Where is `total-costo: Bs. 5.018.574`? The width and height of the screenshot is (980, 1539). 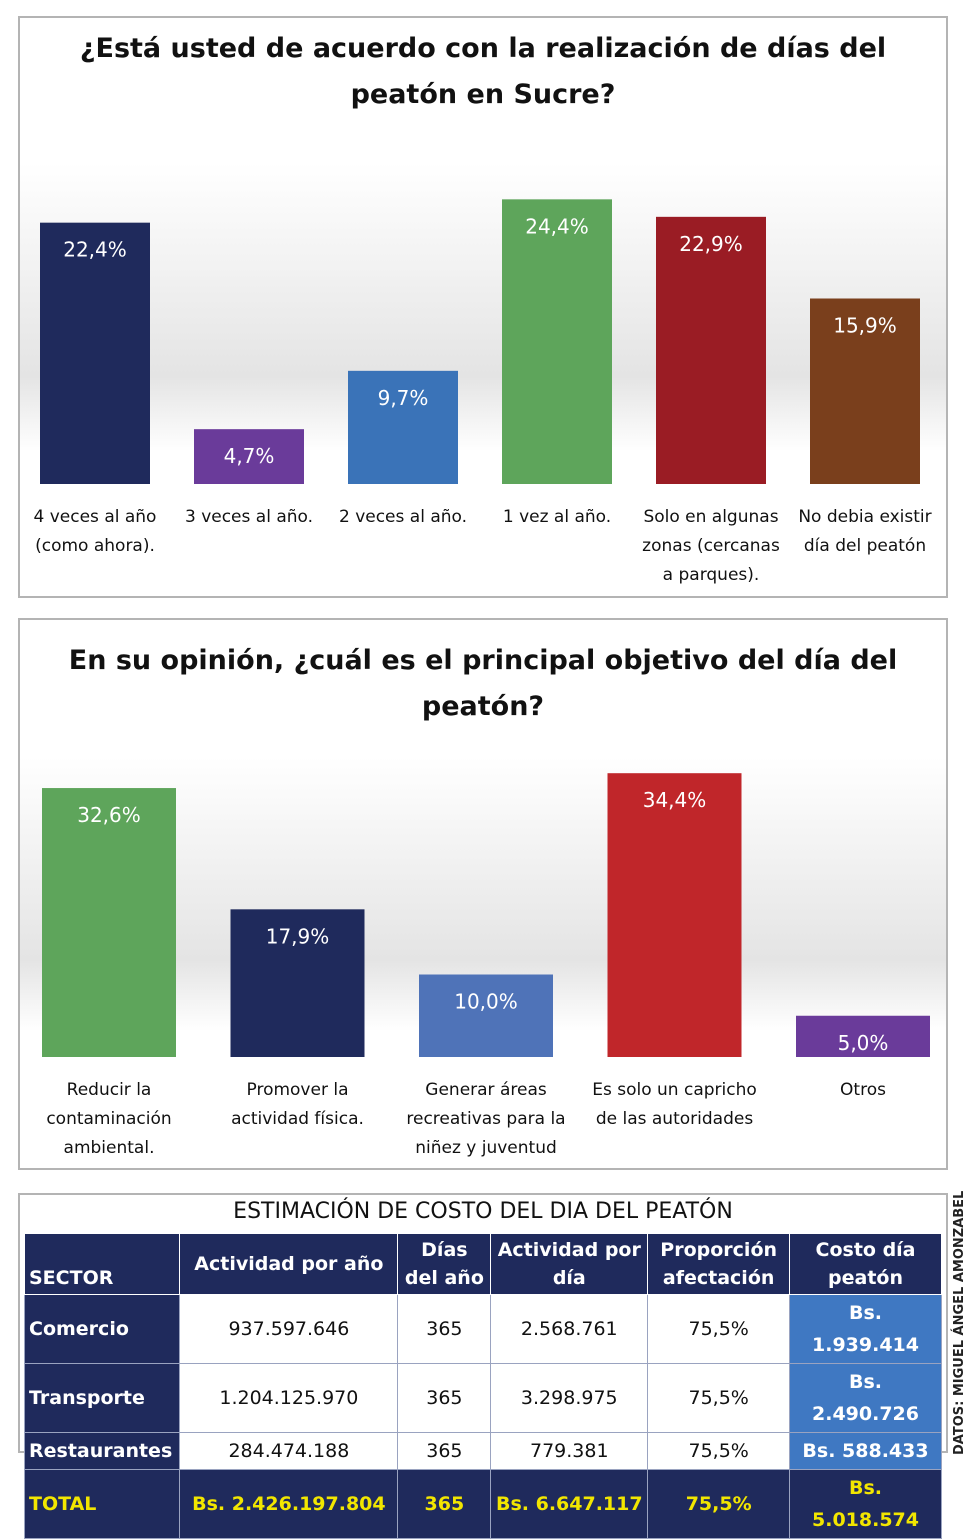
total-costo: Bs. 5.018.574 is located at coordinates (865, 1504).